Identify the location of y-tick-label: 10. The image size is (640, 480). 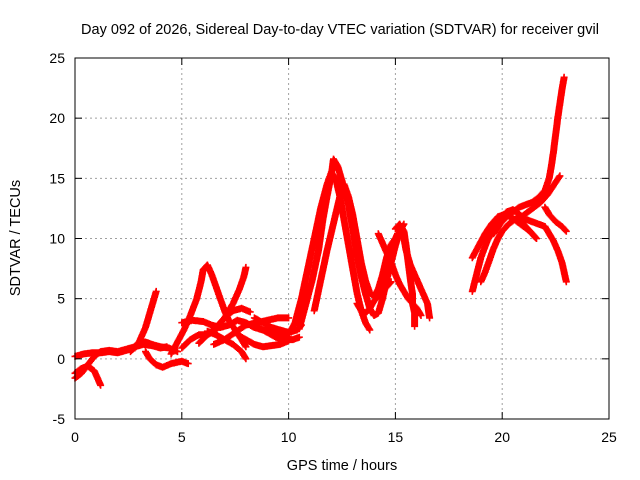
(57, 239).